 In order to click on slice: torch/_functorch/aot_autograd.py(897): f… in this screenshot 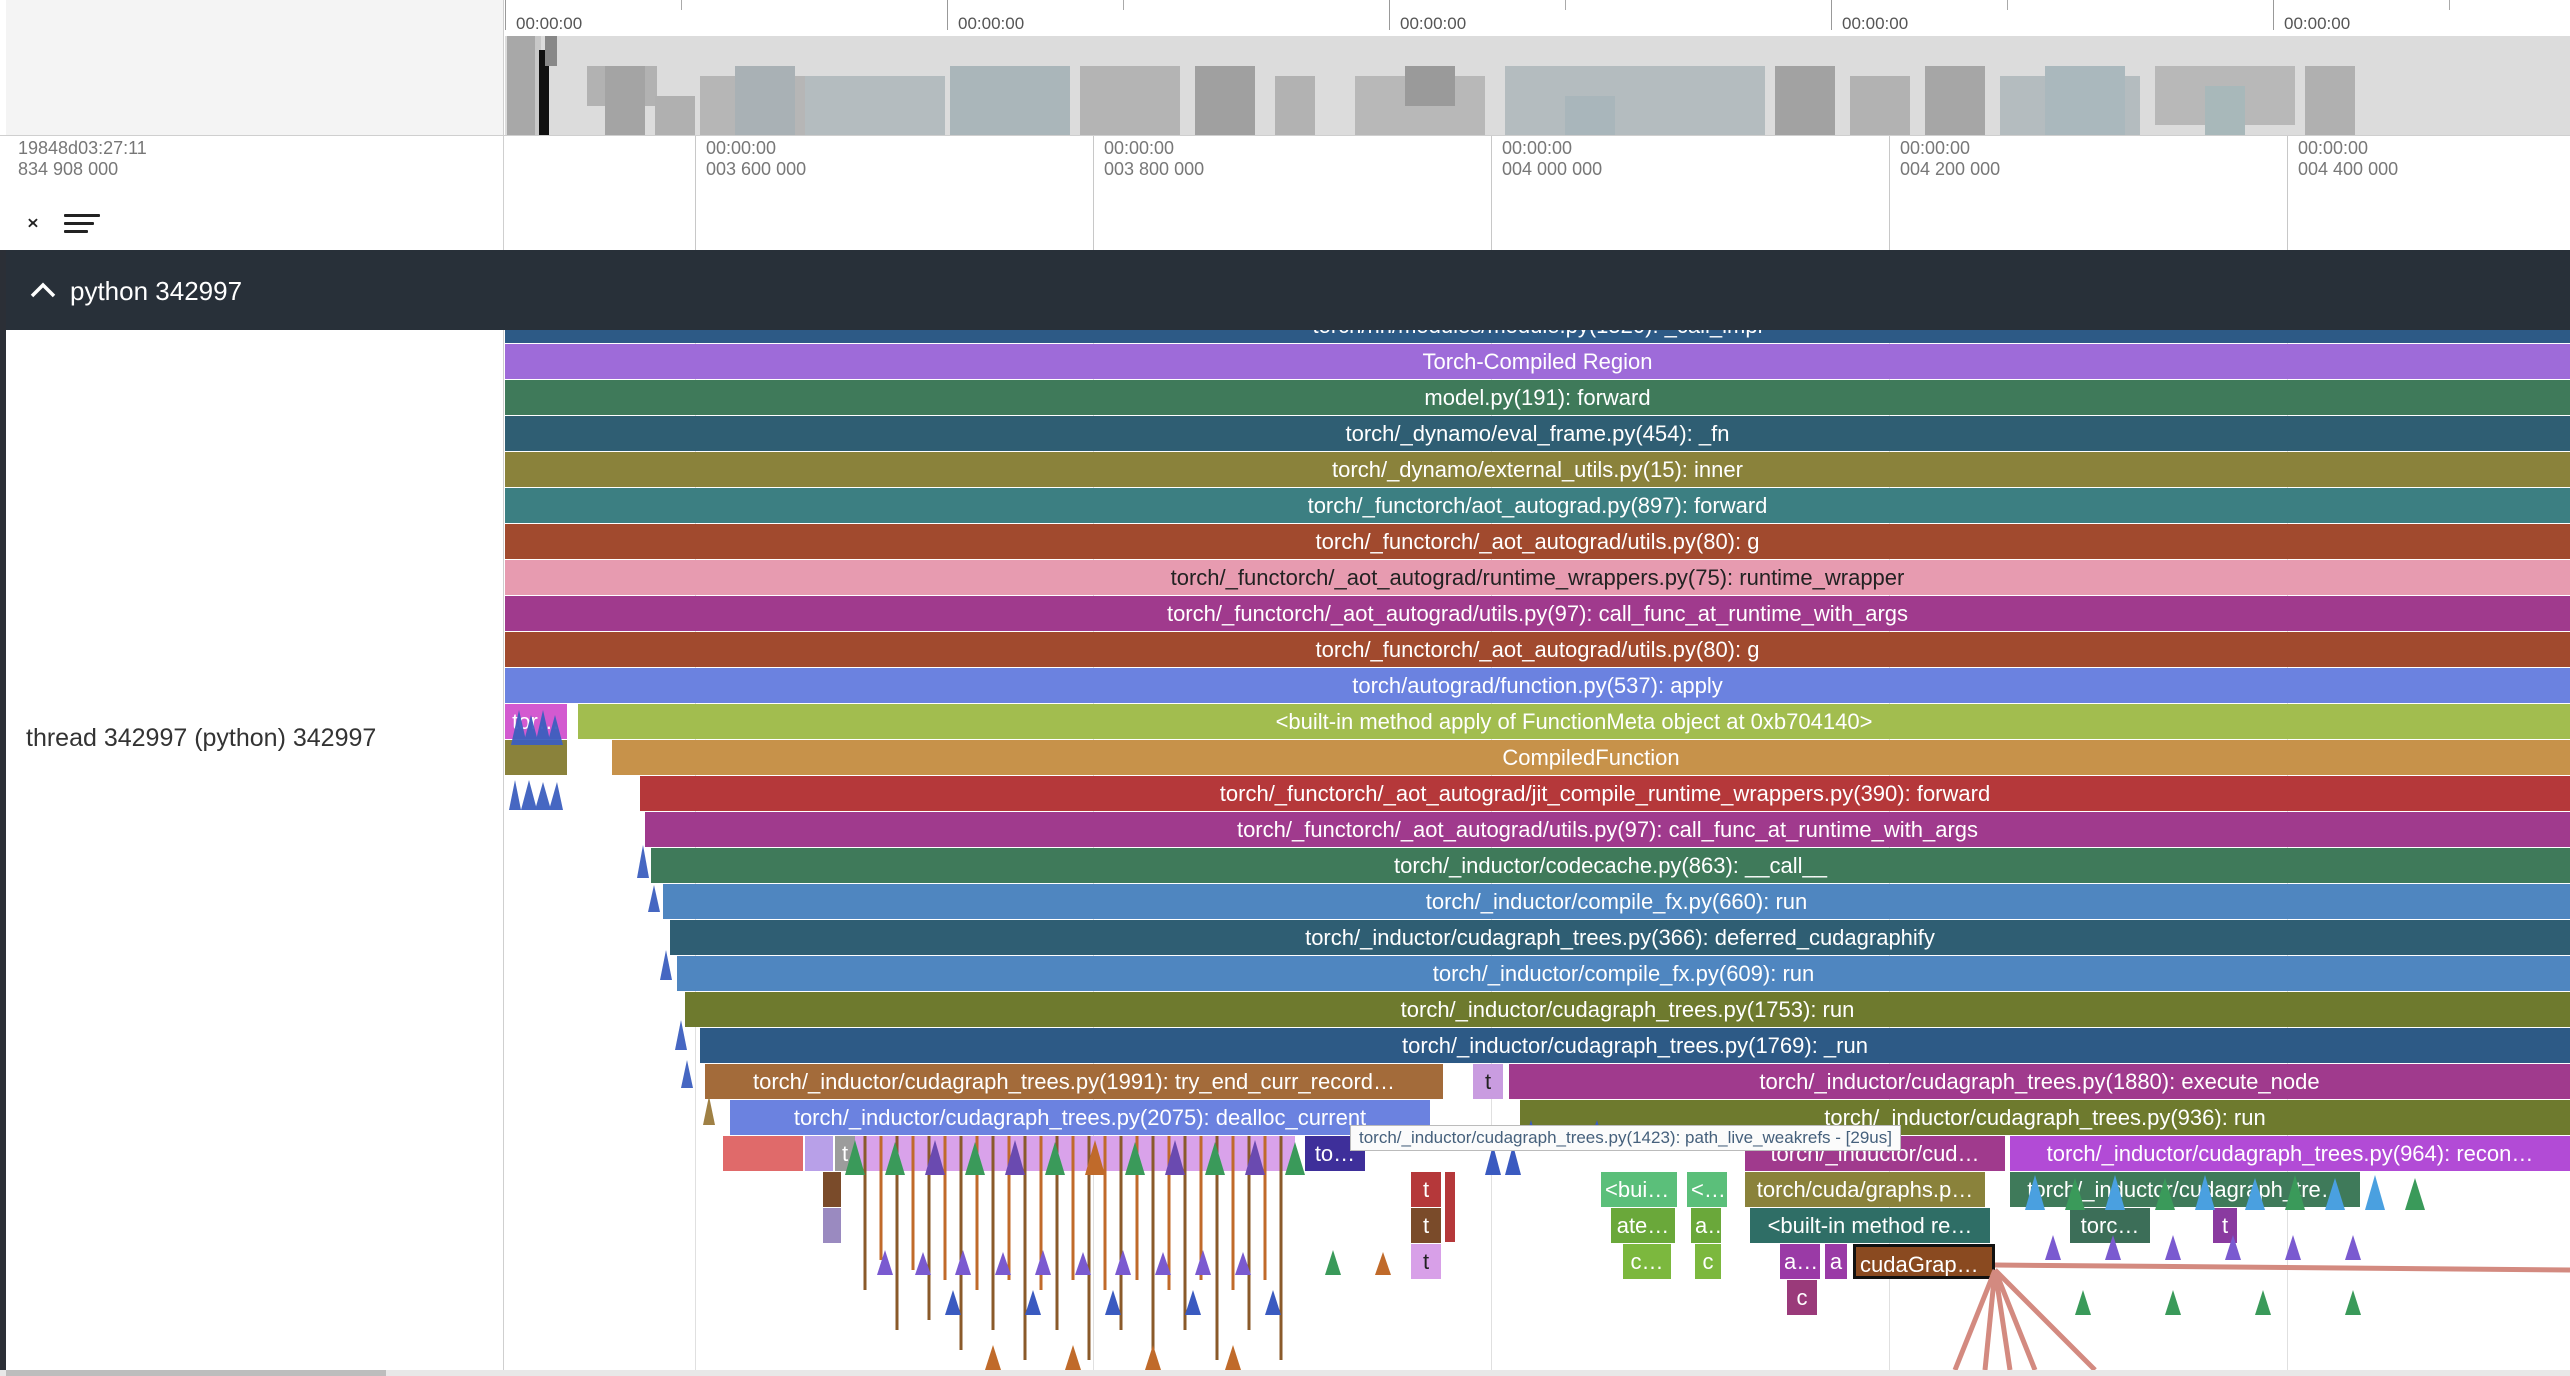, I will do `click(1537, 505)`.